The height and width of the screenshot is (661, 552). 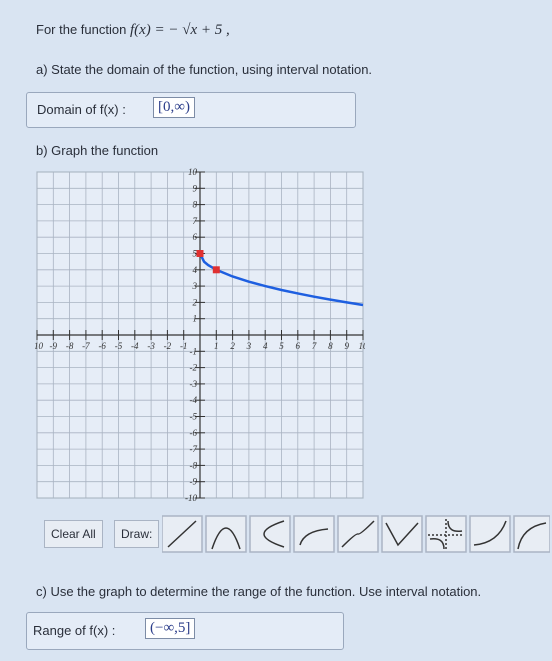 What do you see at coordinates (226, 534) in the screenshot?
I see `tool-parabola` at bounding box center [226, 534].